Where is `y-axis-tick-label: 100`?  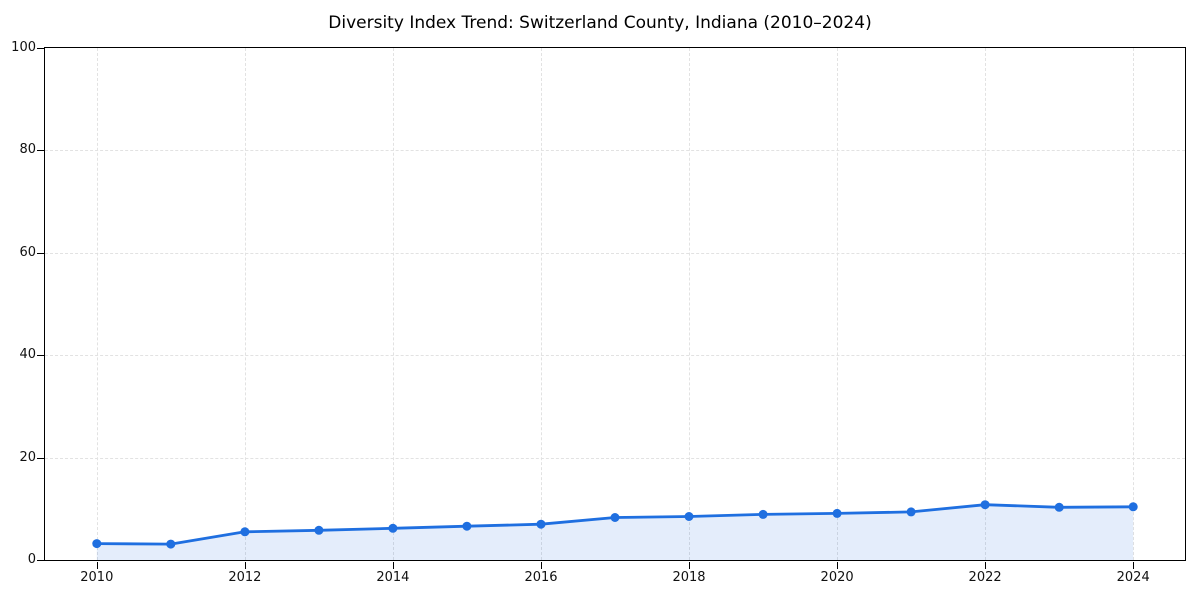 y-axis-tick-label: 100 is located at coordinates (23, 47).